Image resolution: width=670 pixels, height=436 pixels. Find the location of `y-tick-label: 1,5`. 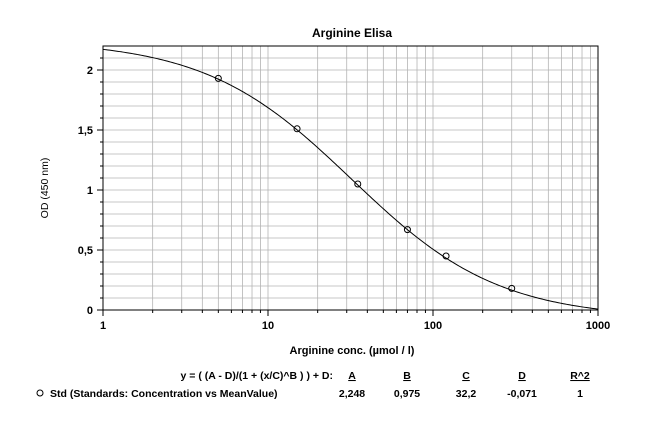

y-tick-label: 1,5 is located at coordinates (85, 131).